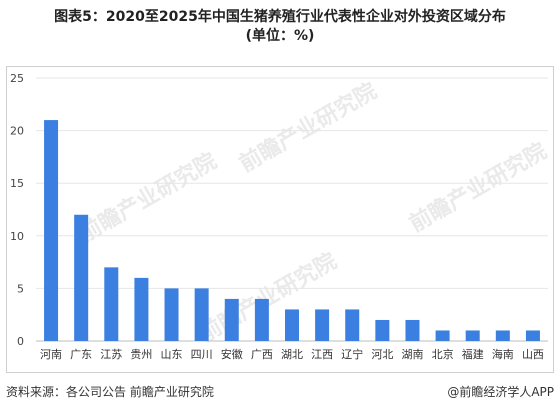 Image resolution: width=560 pixels, height=412 pixels. Describe the element at coordinates (17, 131) in the screenshot. I see `y-tick-label: 20` at that location.